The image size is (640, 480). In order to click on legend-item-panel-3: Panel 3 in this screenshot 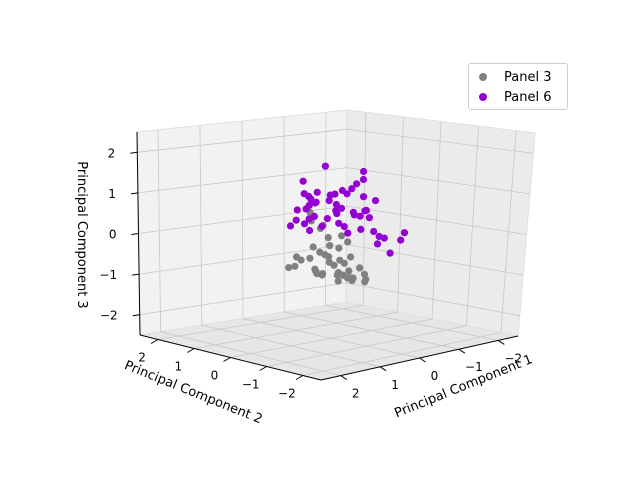, I will do `click(515, 77)`.